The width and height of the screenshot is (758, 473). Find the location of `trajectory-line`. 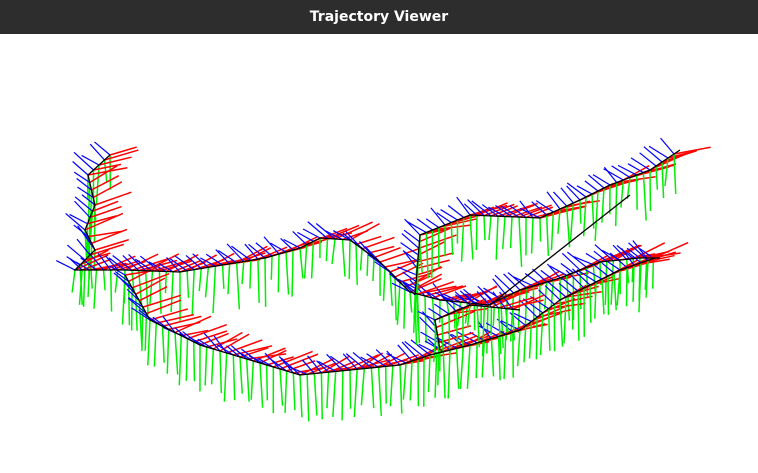

trajectory-line is located at coordinates (547, 222).